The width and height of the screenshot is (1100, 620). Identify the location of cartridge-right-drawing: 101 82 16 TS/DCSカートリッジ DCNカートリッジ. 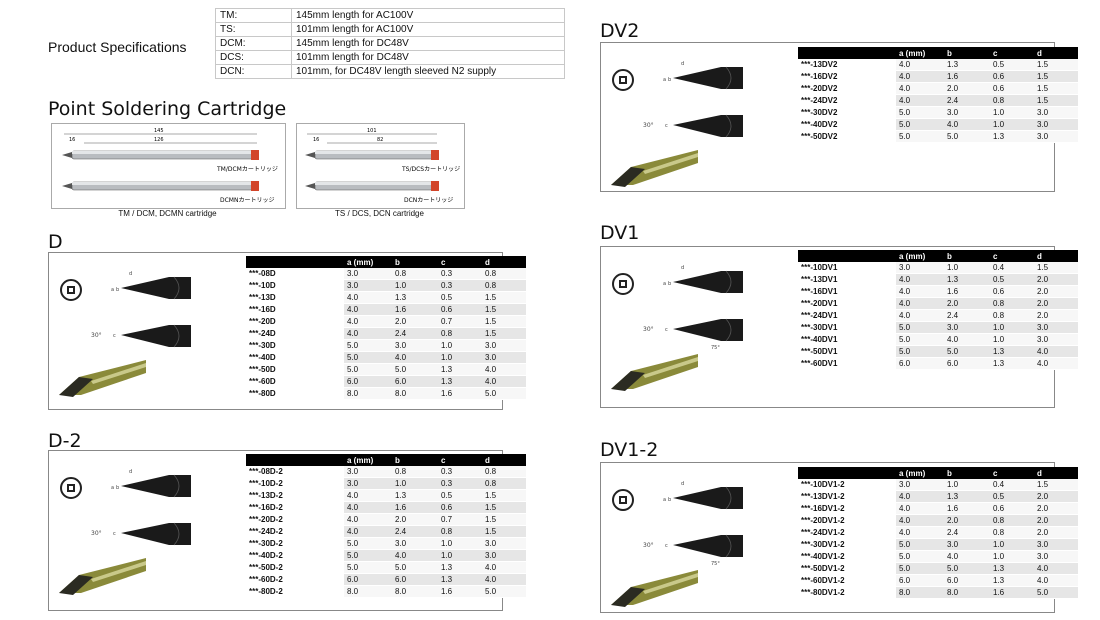
(380, 166).